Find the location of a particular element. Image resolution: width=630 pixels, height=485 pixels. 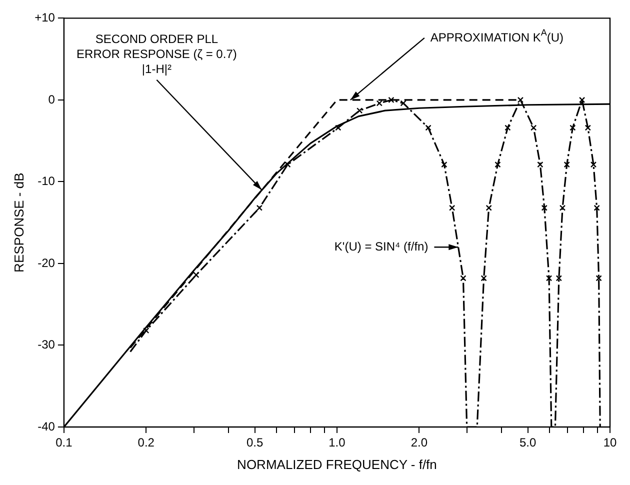

annotation: K'(U) = SIN⁴ (f/fn) is located at coordinates (381, 246).